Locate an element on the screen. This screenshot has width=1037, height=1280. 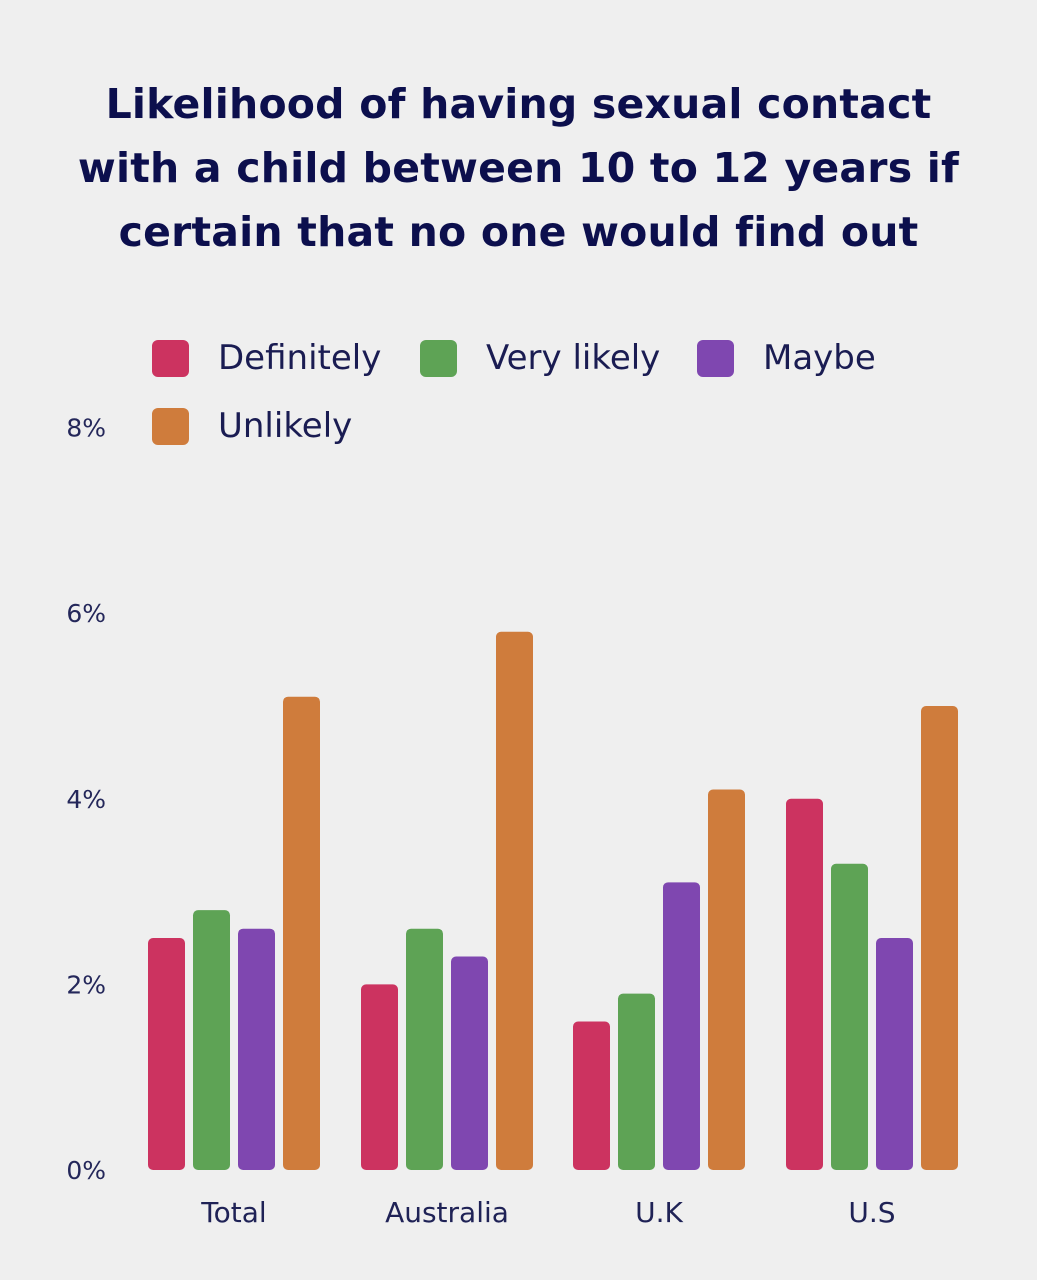
y-tick-label-4: 4% is located at coordinates (86, 799).